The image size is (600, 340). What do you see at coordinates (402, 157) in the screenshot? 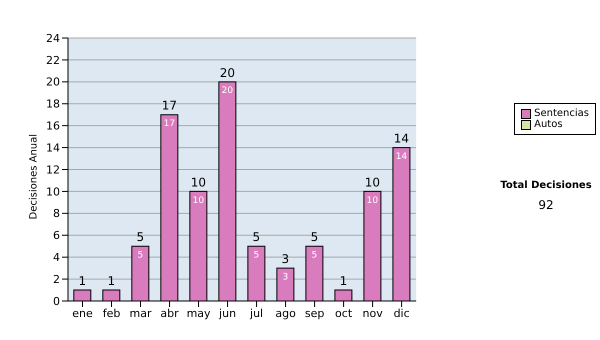
I see `data-label: 14` at bounding box center [402, 157].